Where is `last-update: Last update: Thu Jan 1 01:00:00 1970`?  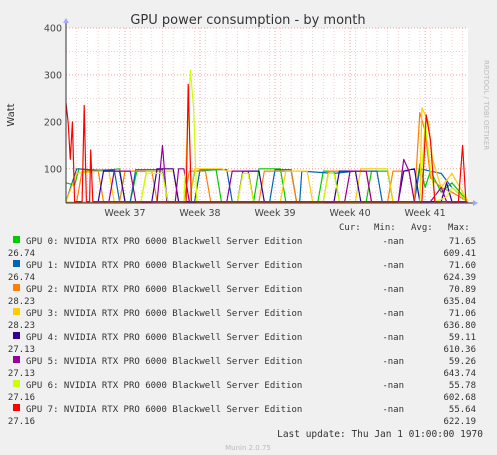
last-update: Last update: Thu Jan 1 01:00:00 1970 is located at coordinates (380, 434).